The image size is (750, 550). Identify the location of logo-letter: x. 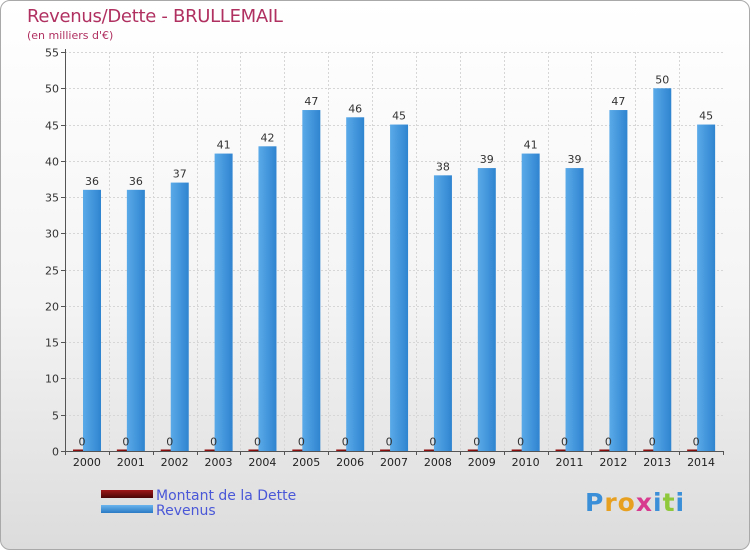
(644, 502).